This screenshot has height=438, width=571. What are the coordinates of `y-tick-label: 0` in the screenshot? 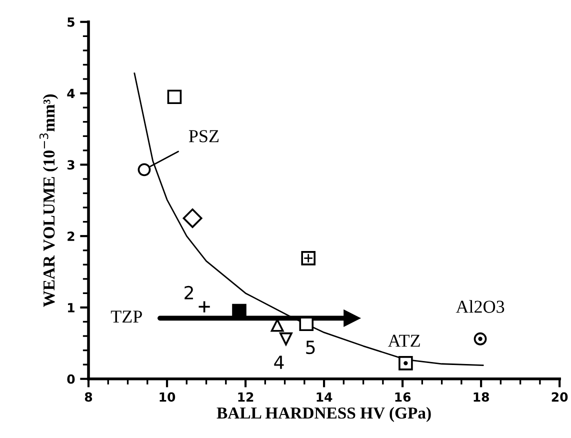 It's located at (71, 379).